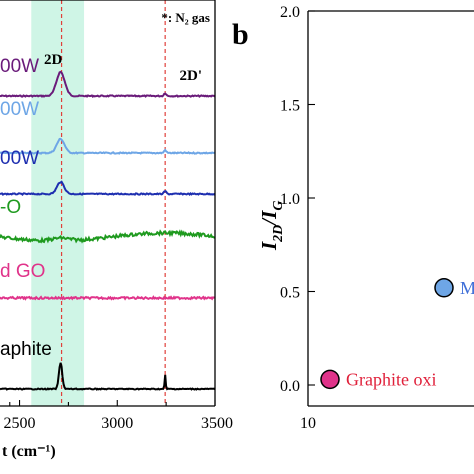  Describe the element at coordinates (19, 109) in the screenshot. I see `series-label-1: 00W` at that location.